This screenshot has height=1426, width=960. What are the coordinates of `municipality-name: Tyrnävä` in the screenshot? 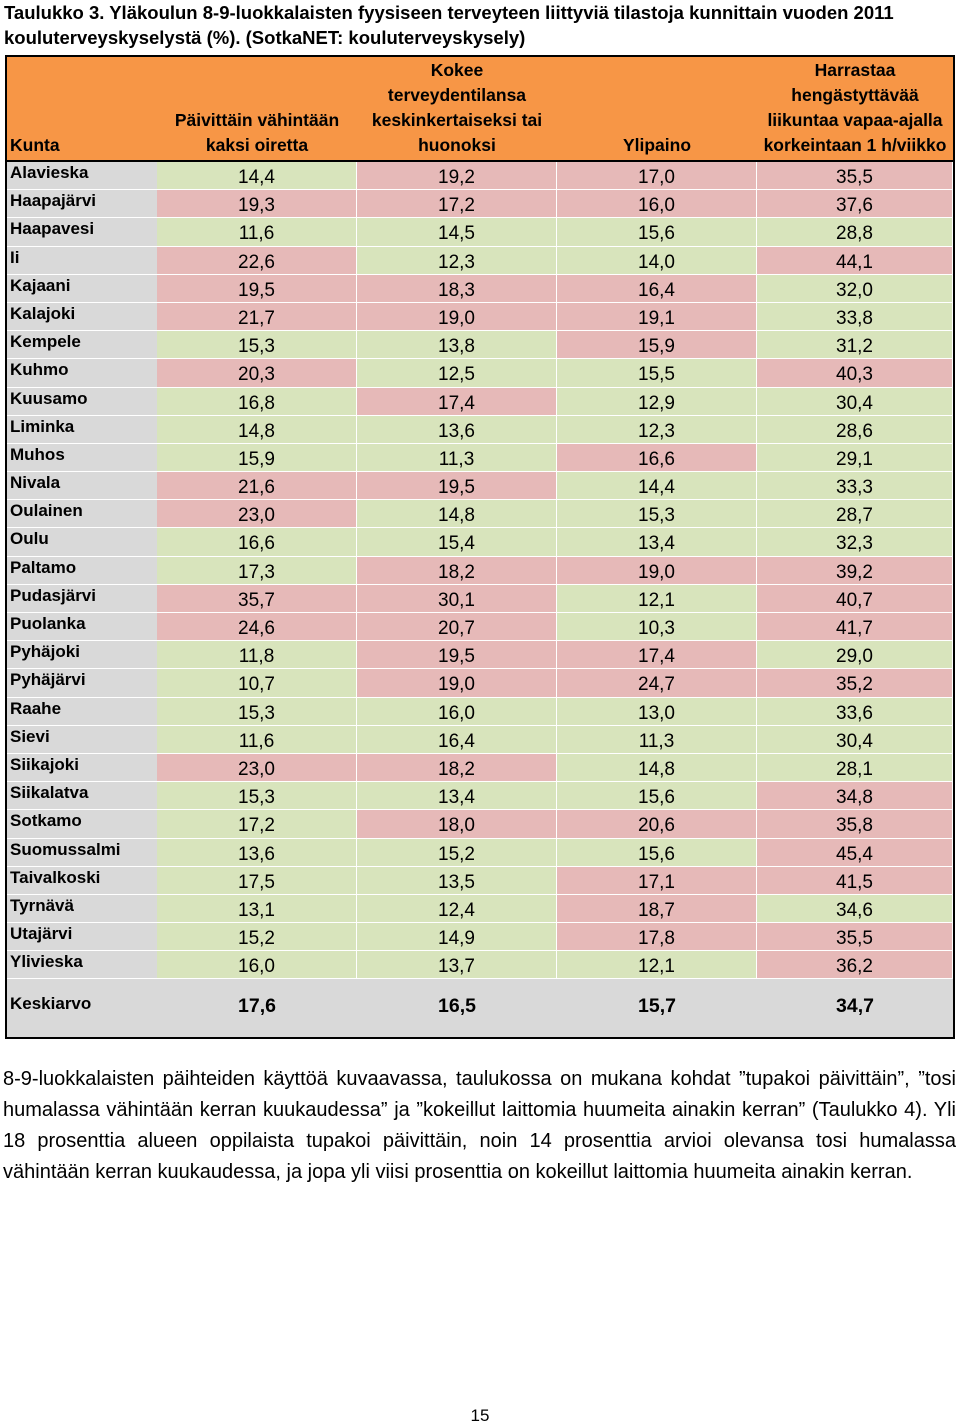 It's located at (82, 909).